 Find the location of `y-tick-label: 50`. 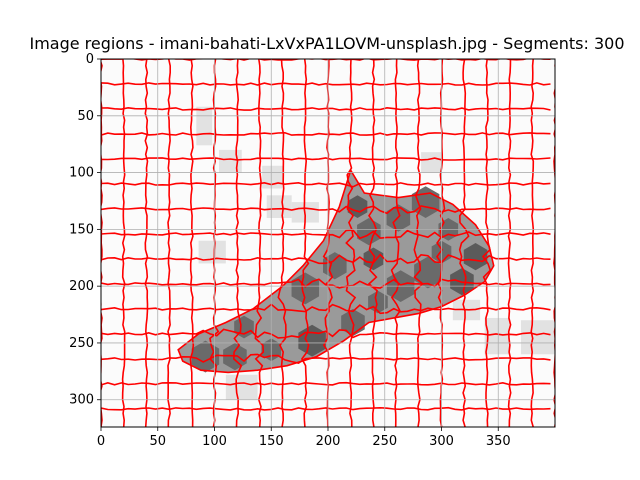

y-tick-label: 50 is located at coordinates (85, 116).